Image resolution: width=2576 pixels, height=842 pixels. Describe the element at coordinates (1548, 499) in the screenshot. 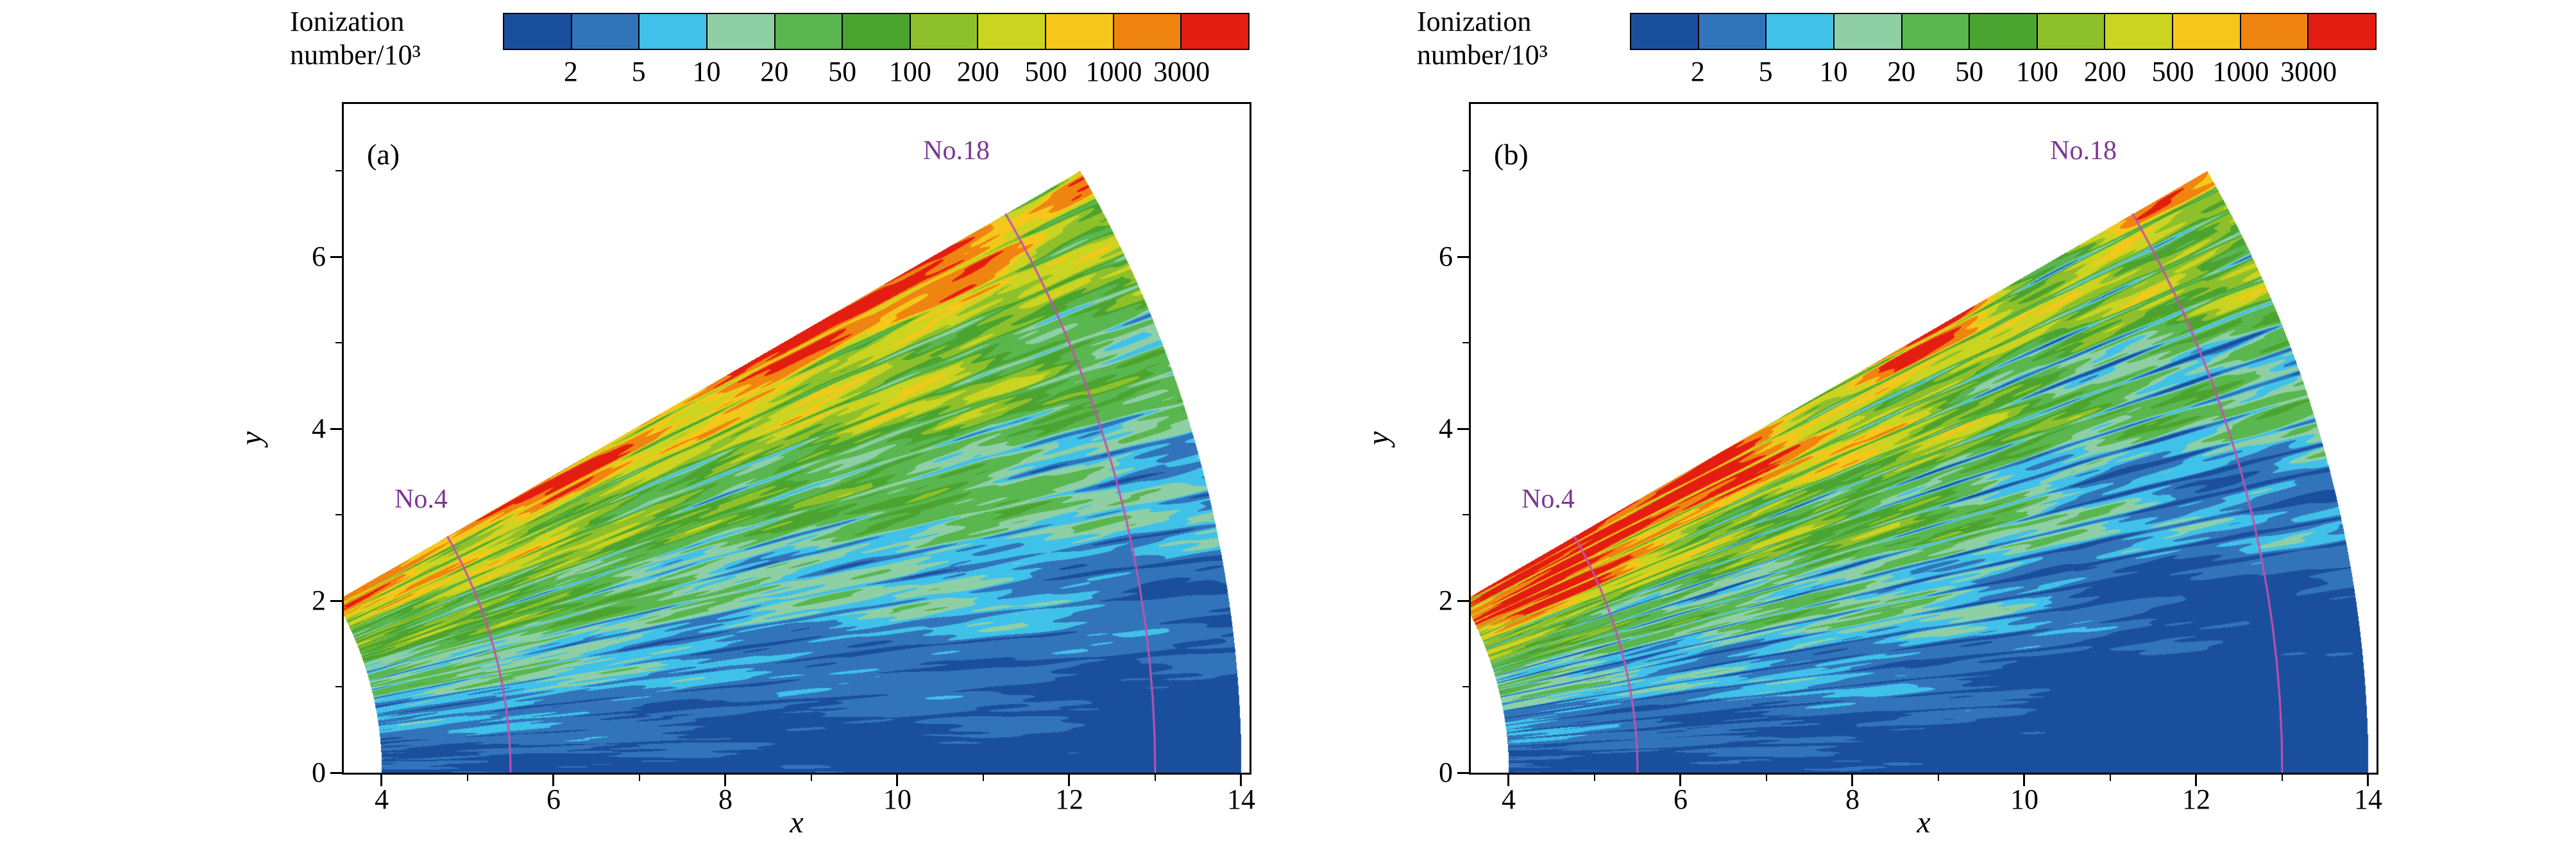

I see `annotation-label: No.4` at that location.